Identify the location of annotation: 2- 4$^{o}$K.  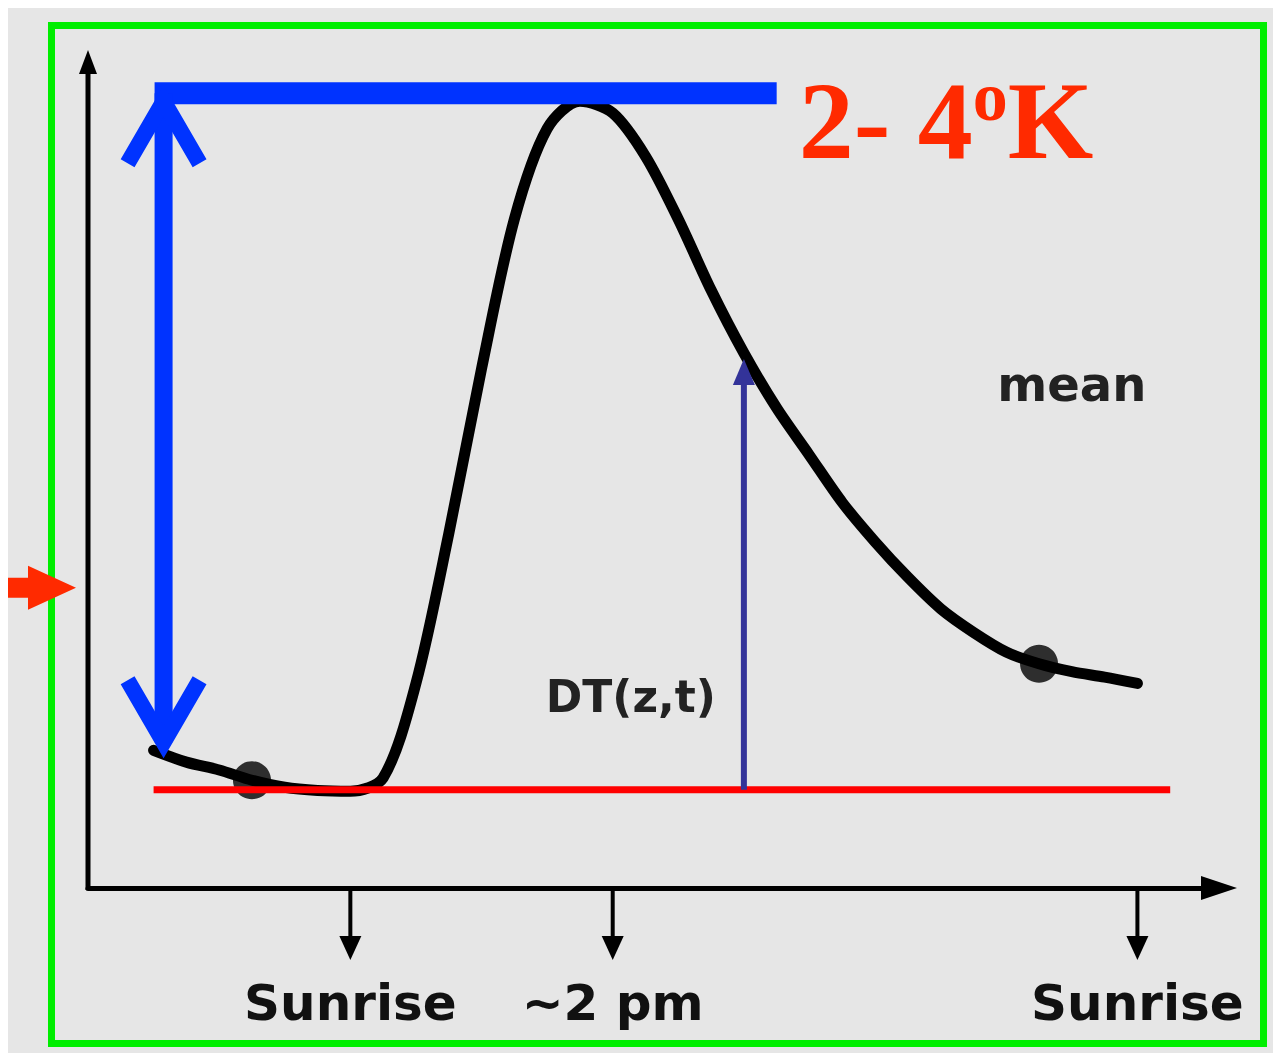
(946, 120).